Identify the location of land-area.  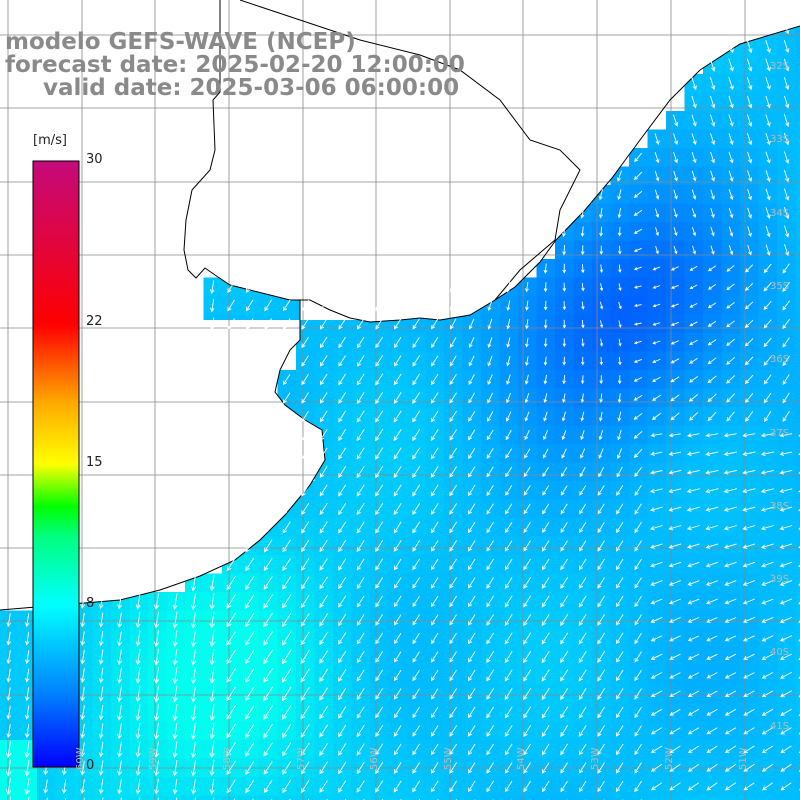
(100, 85).